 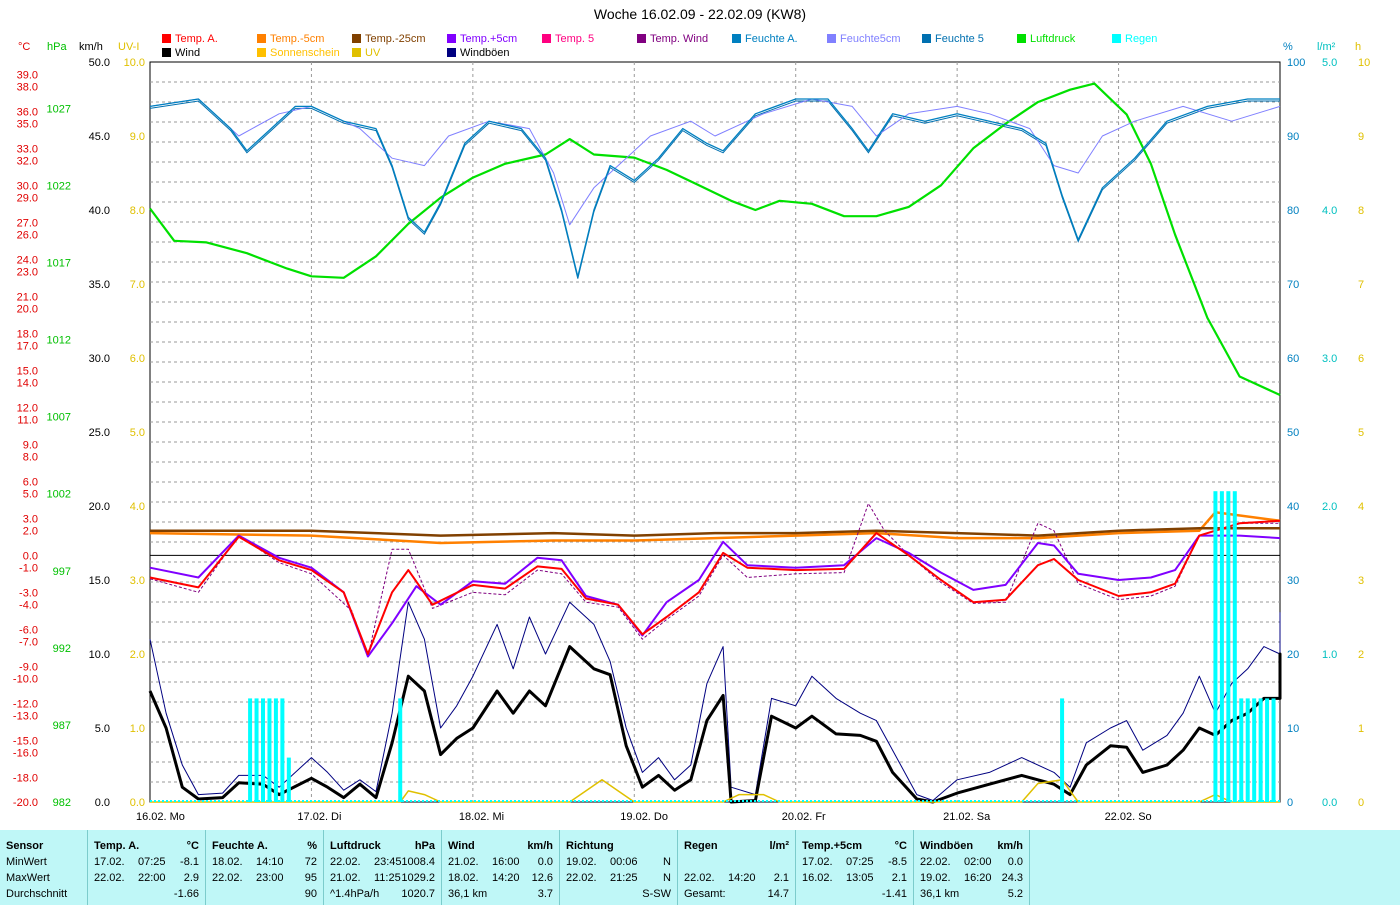 What do you see at coordinates (28, 878) in the screenshot?
I see `table-cell: MaxWert` at bounding box center [28, 878].